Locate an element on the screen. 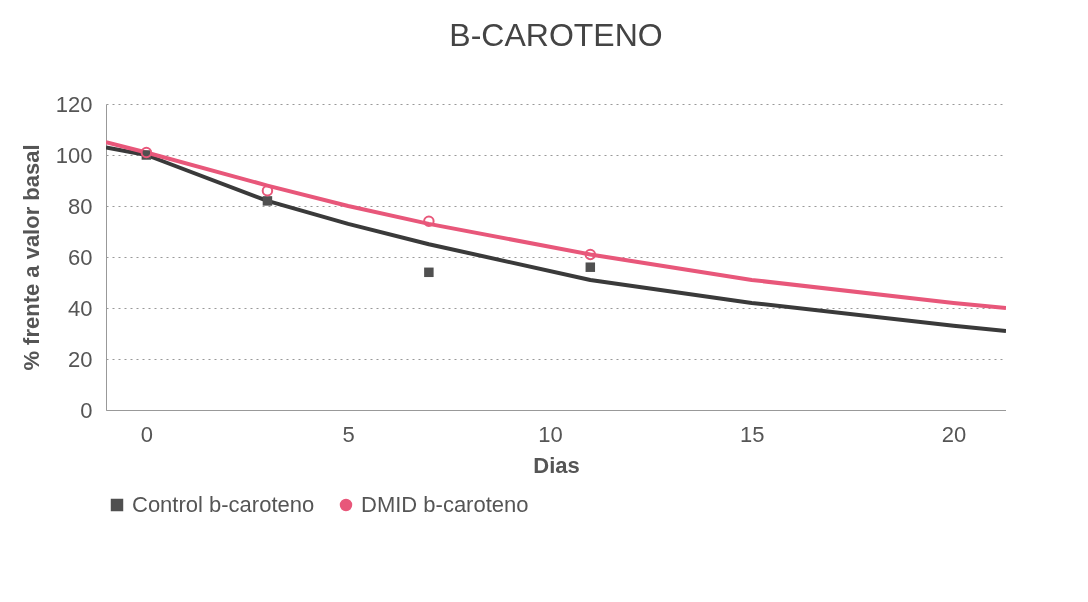 Image resolution: width=1088 pixels, height=602 pixels. y-tick-label: 60 is located at coordinates (80, 257).